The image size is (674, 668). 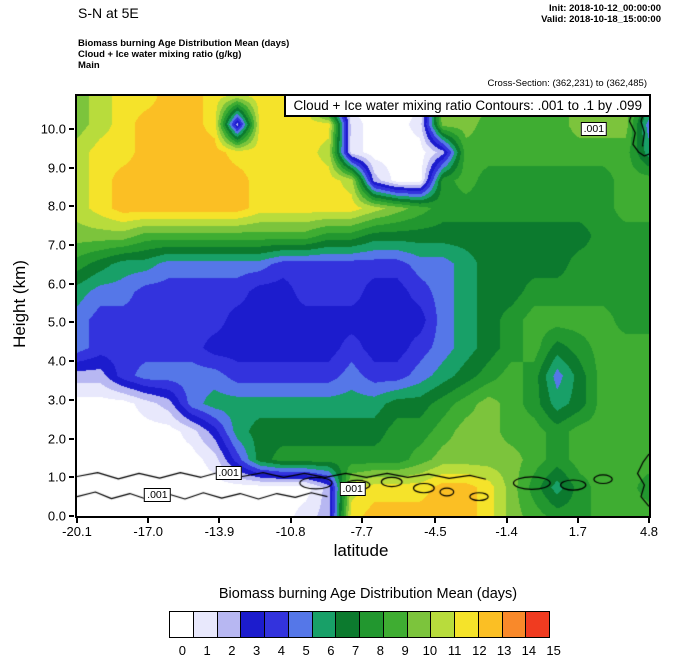 What do you see at coordinates (504, 650) in the screenshot?
I see `colorbar-tick-label: 13` at bounding box center [504, 650].